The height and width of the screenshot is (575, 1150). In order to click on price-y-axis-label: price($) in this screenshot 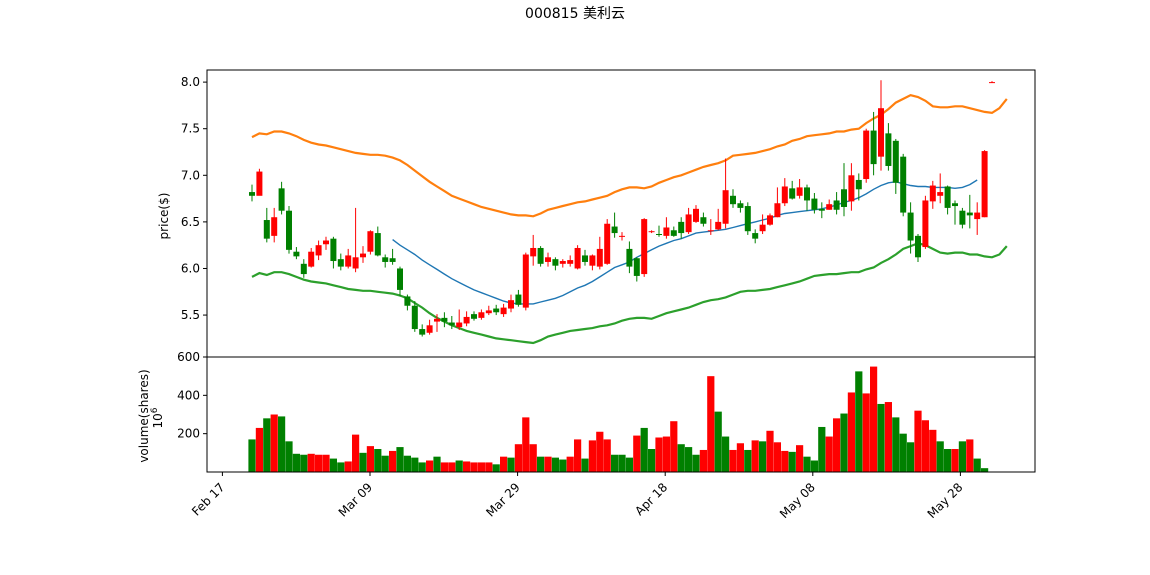, I will do `click(164, 216)`.